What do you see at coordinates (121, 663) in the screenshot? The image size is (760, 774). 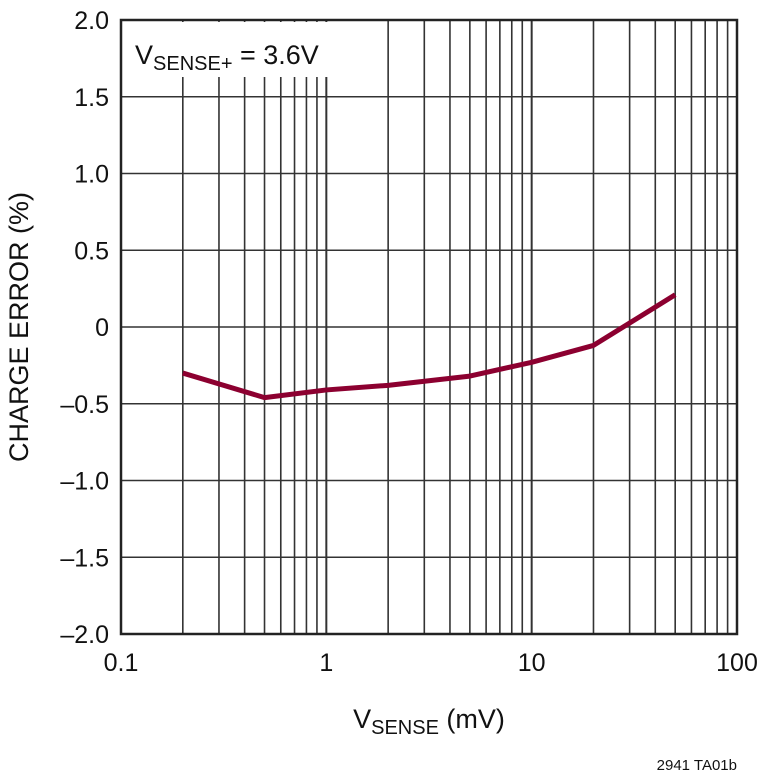 I see `x-tick-label: 0.1` at bounding box center [121, 663].